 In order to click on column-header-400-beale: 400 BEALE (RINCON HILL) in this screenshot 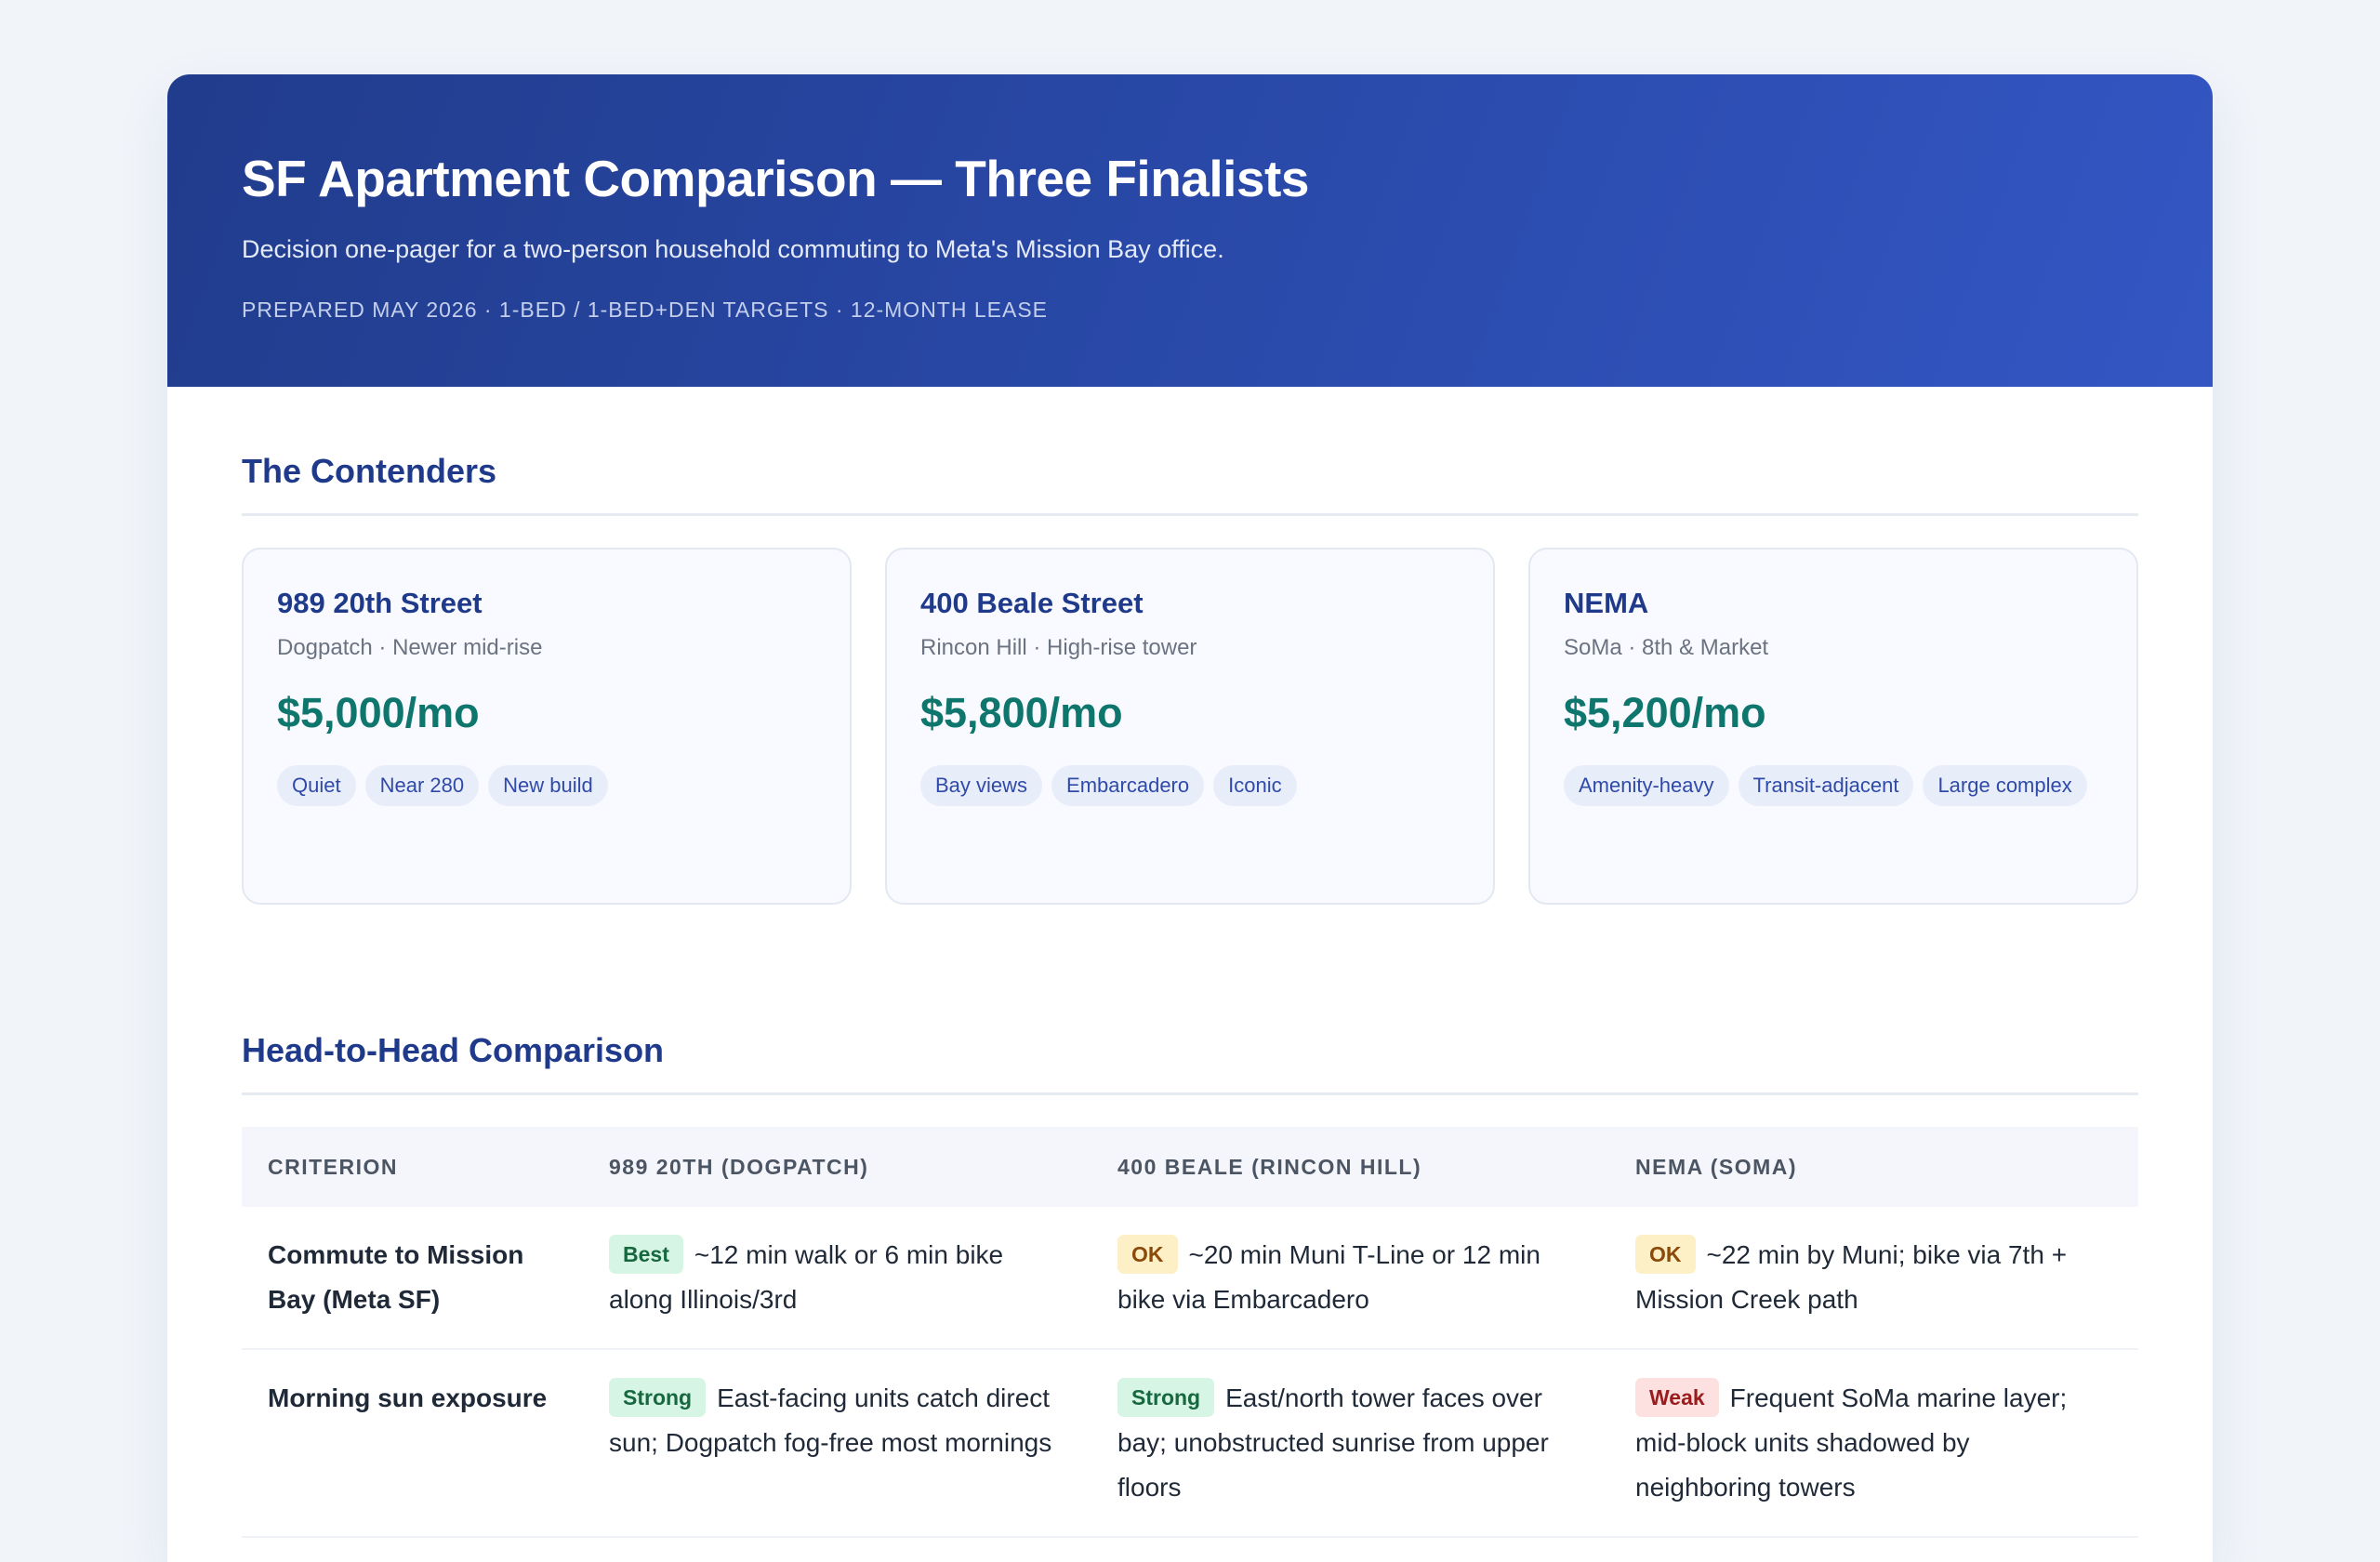, I will do `click(1350, 1167)`.